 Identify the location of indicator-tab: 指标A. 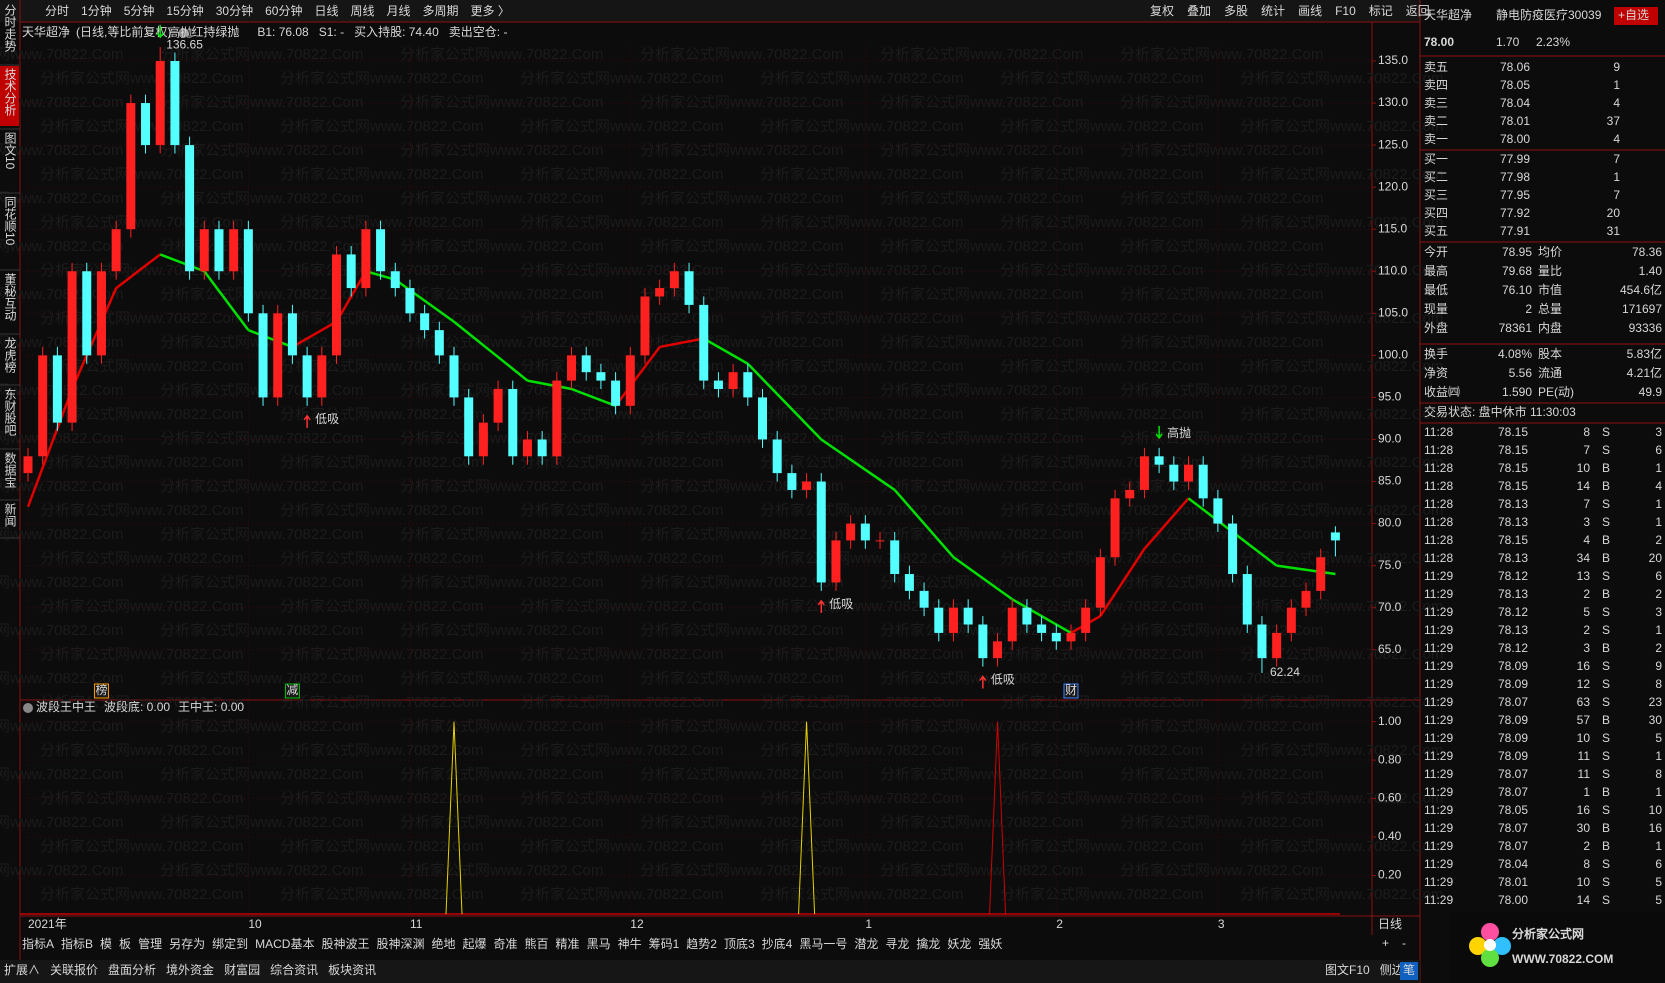
(38, 943).